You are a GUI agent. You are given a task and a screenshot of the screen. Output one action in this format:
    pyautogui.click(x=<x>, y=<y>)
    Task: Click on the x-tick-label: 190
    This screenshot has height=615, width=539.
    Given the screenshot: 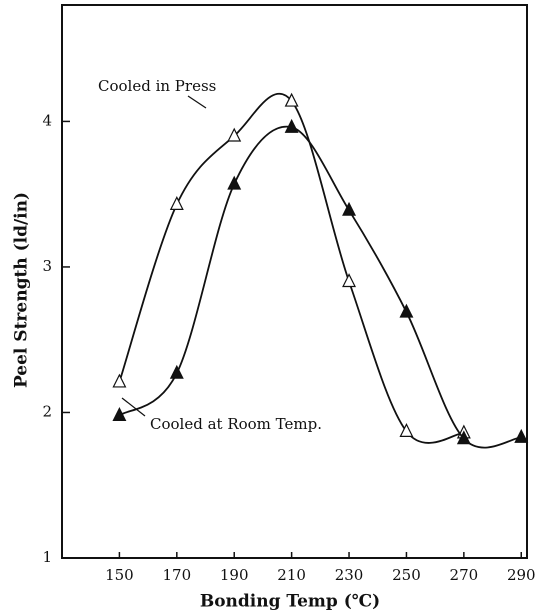 What is the action you would take?
    pyautogui.click(x=234, y=575)
    